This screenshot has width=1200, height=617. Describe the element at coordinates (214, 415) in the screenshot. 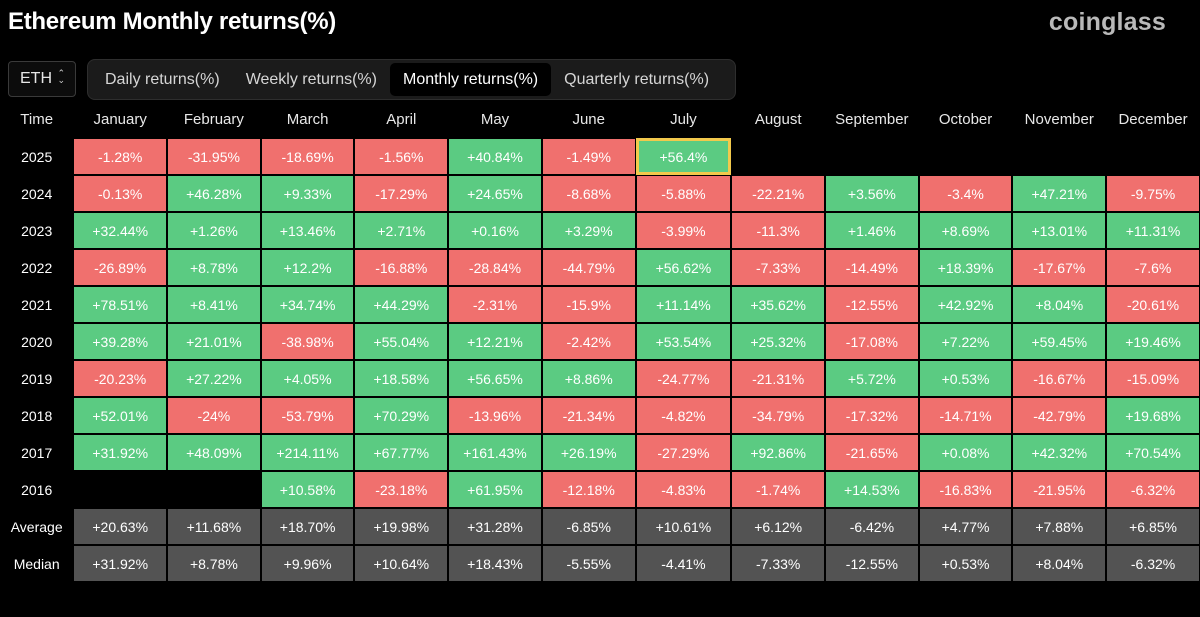

I see `return-cell: -24%` at that location.